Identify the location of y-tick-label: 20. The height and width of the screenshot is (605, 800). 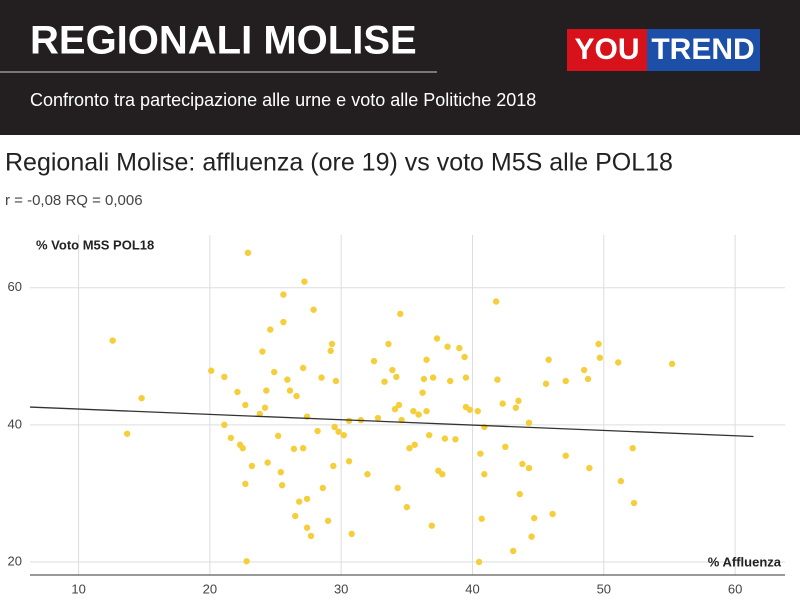
(15, 560).